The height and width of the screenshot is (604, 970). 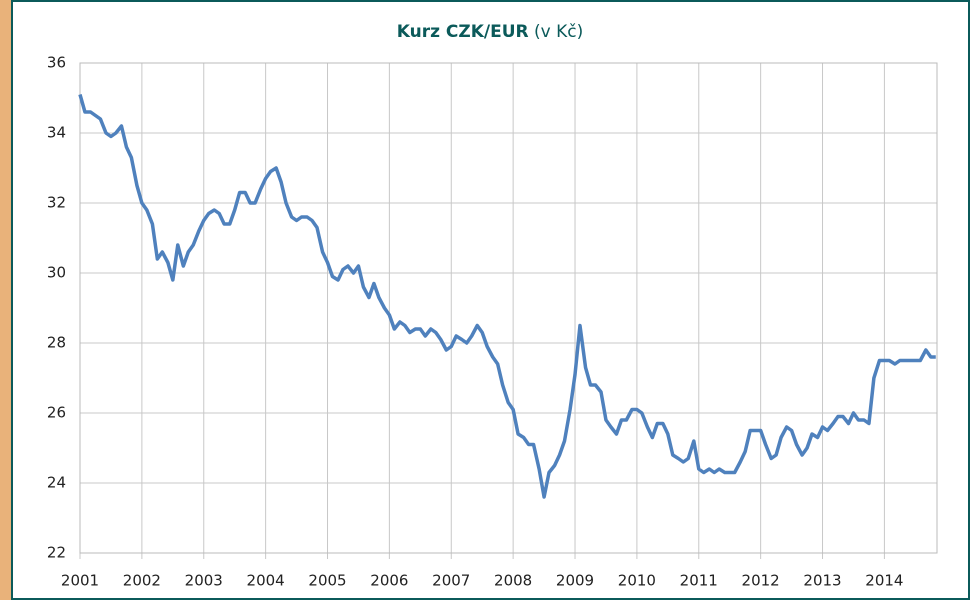 What do you see at coordinates (56, 203) in the screenshot?
I see `y-tick-label: 32` at bounding box center [56, 203].